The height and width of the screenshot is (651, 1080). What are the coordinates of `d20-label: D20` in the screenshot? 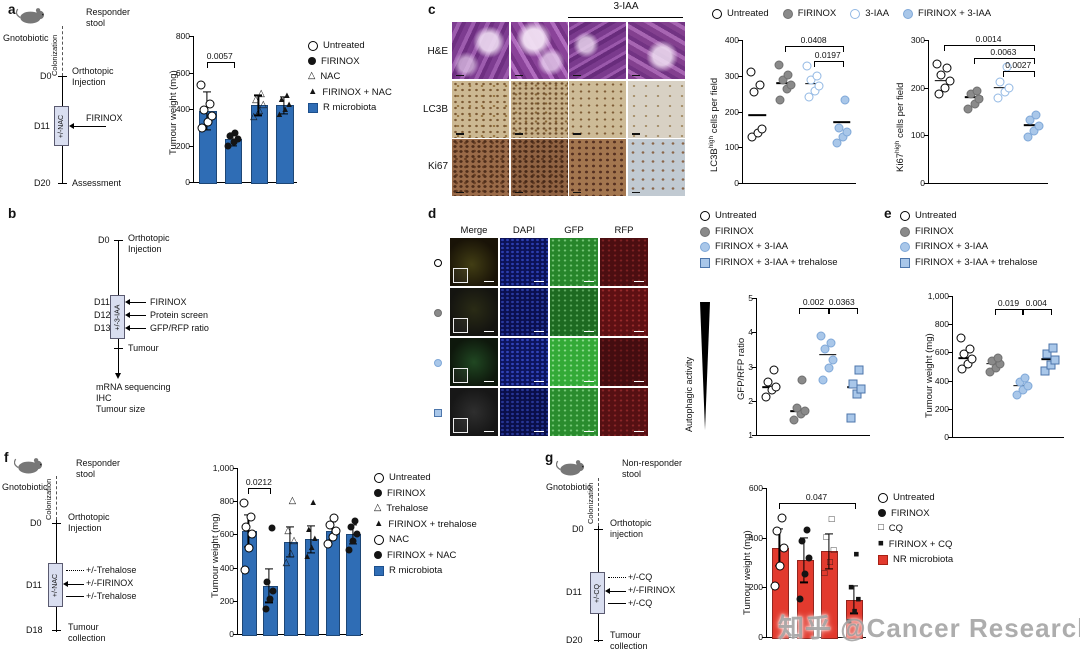 It's located at (42, 183).